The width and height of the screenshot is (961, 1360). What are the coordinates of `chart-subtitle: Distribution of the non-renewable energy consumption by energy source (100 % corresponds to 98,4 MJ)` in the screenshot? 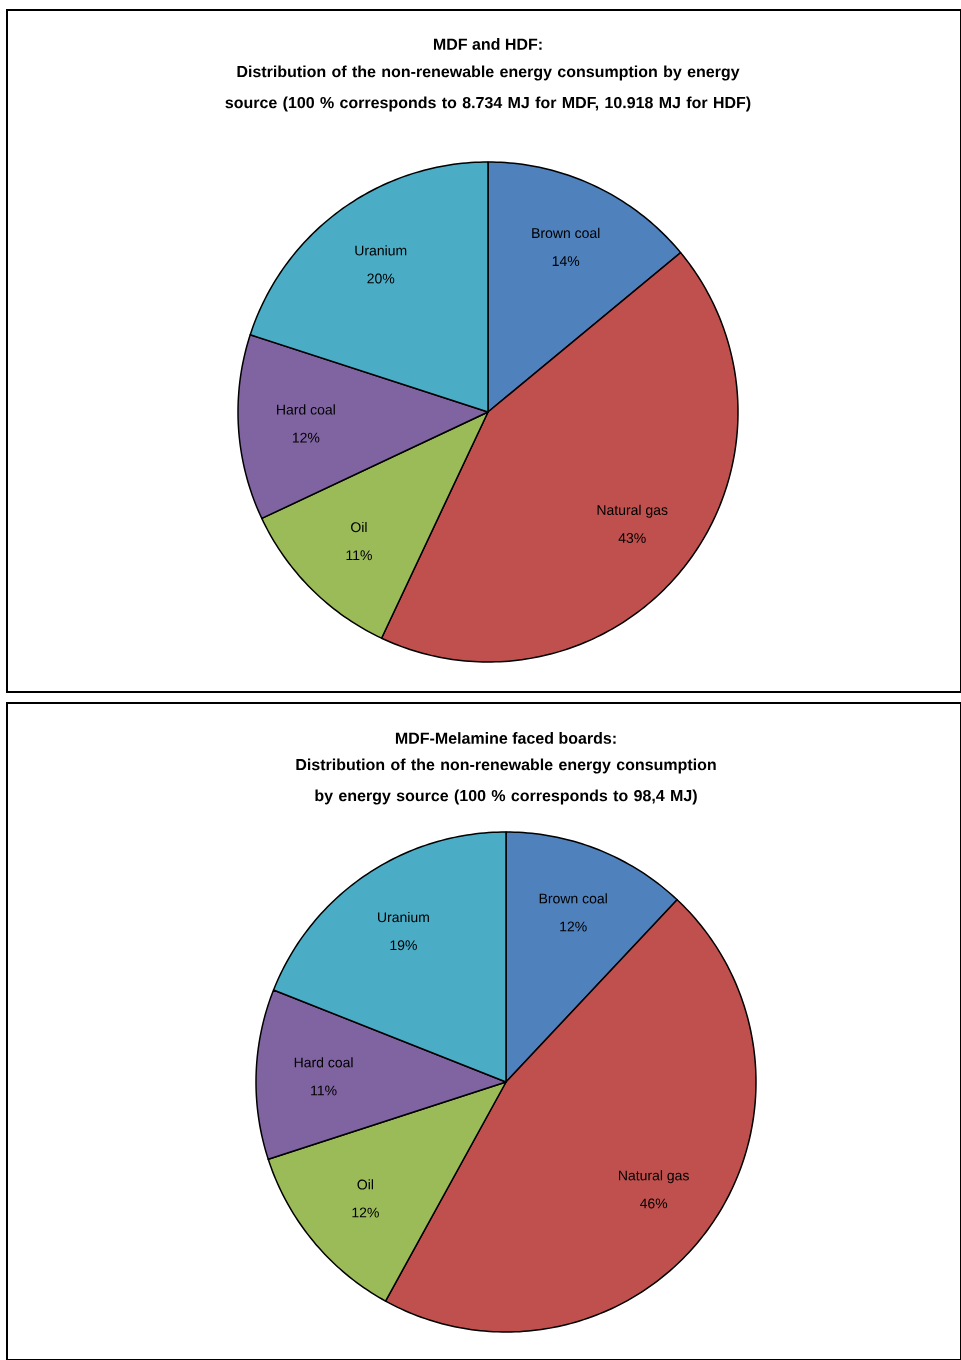 It's located at (506, 781).